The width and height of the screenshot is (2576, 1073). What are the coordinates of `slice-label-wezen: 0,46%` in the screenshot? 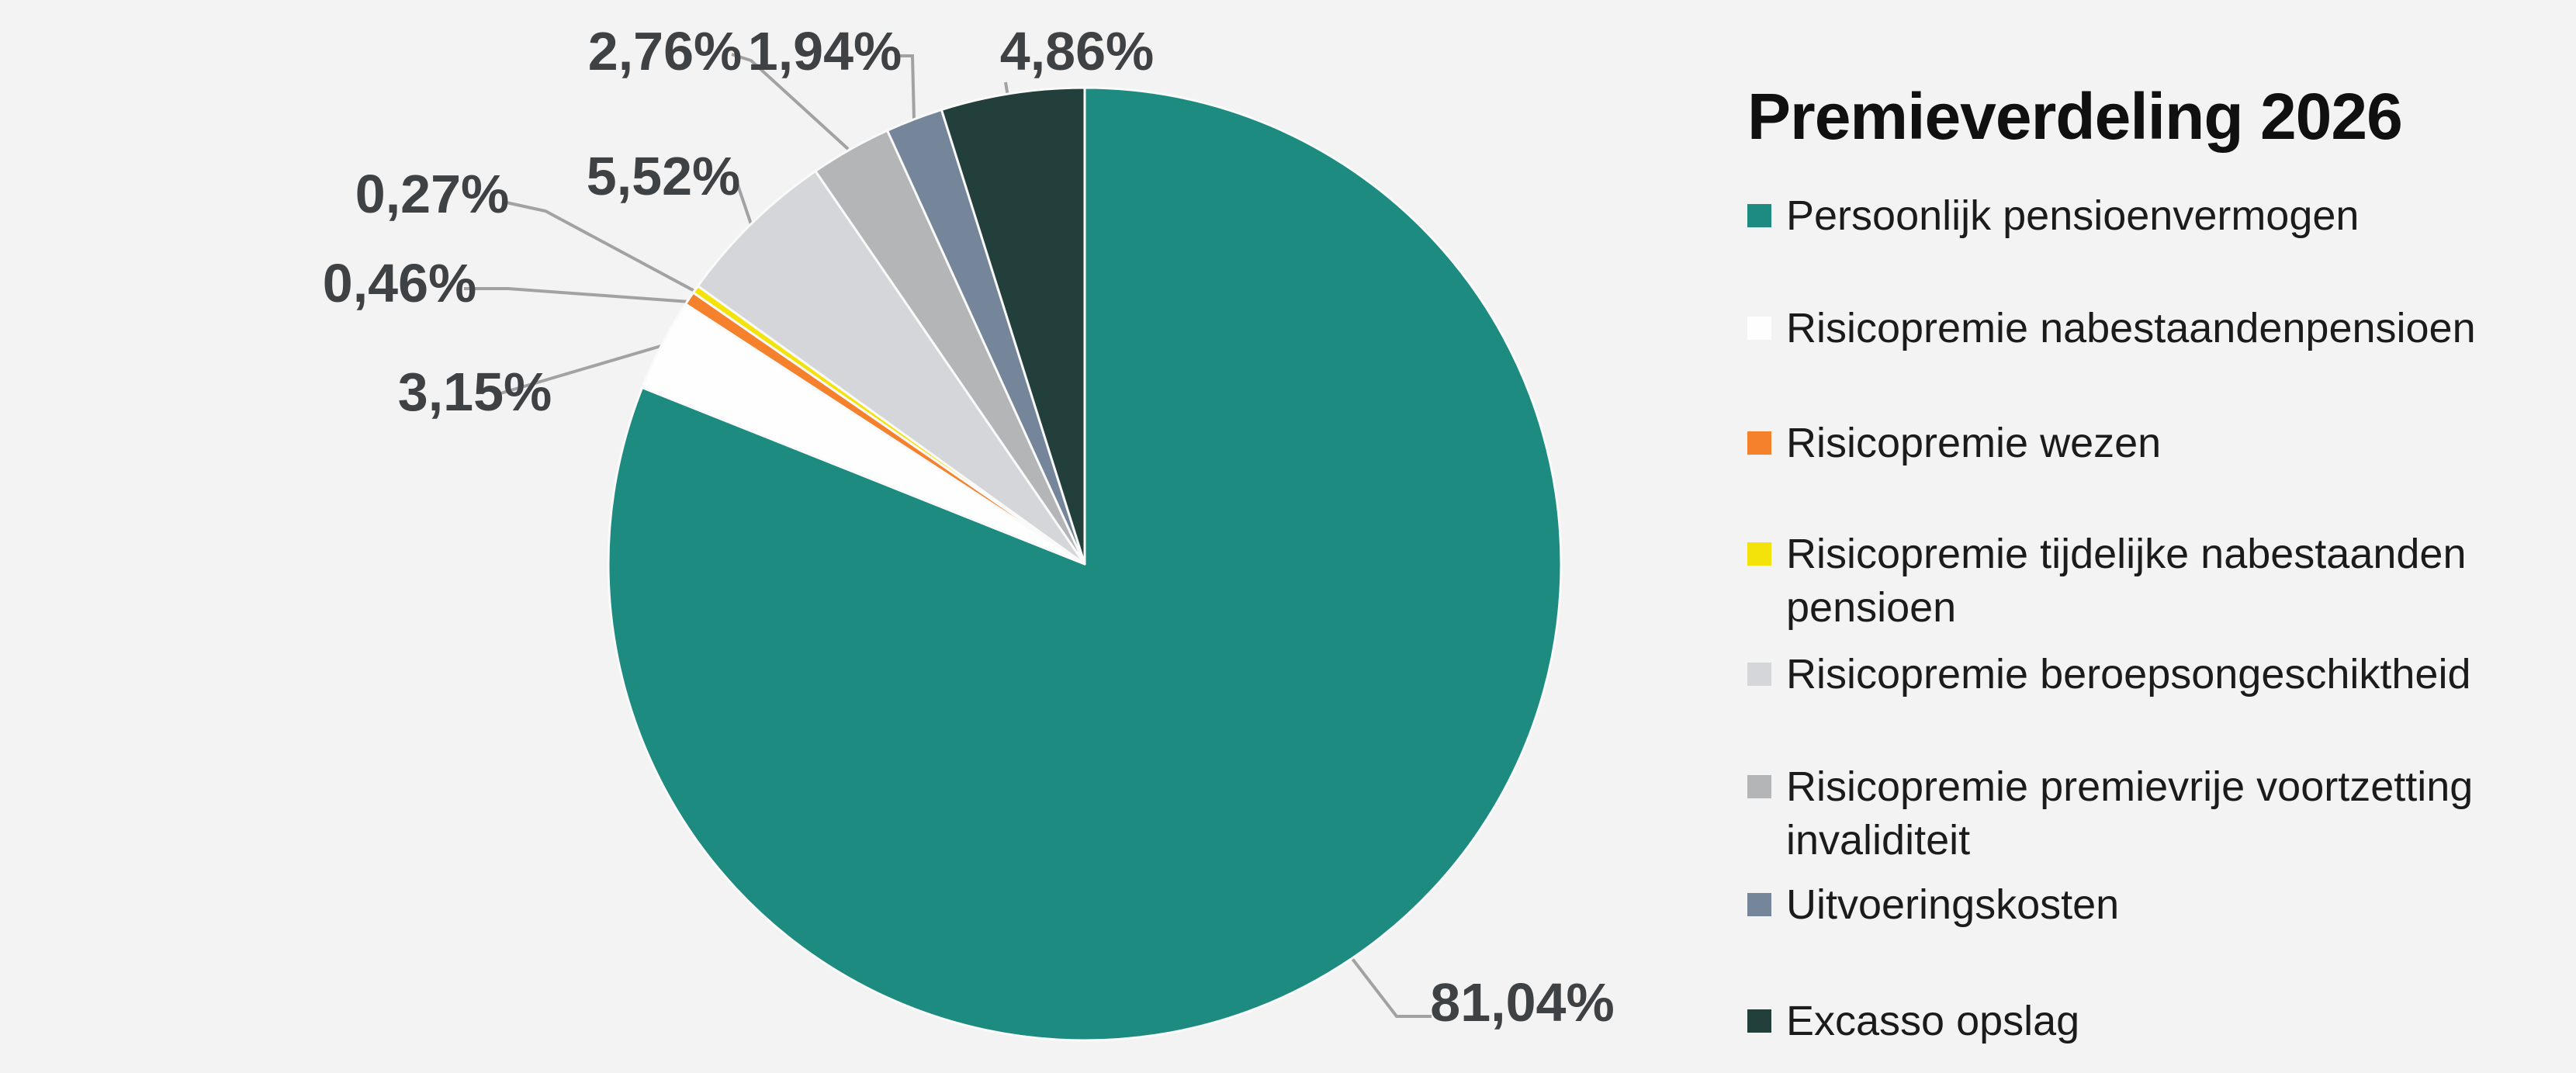 It's located at (399, 283).